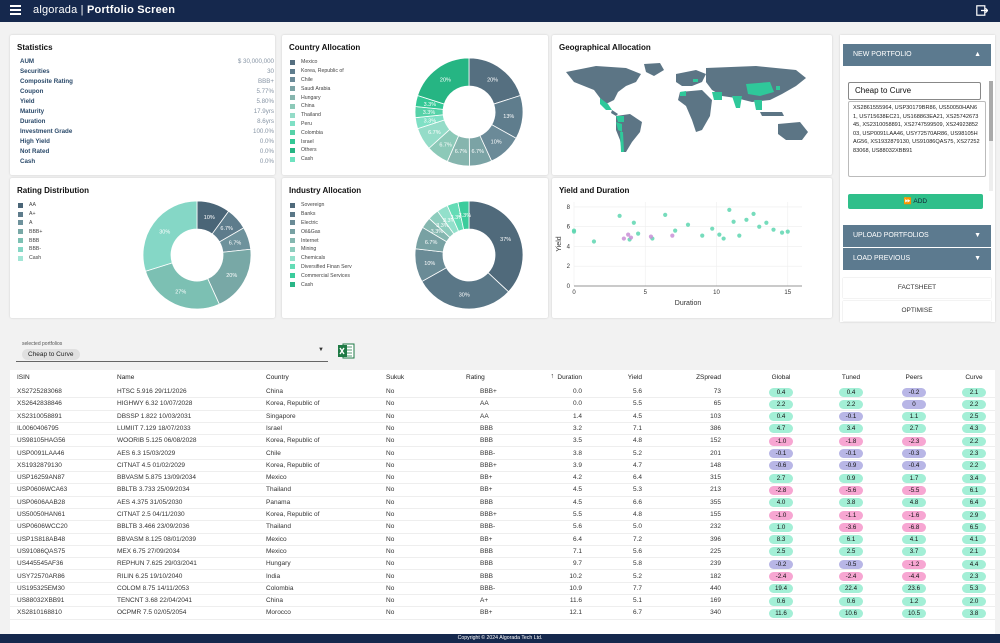  Describe the element at coordinates (851, 377) in the screenshot. I see `column-header: Tuned` at that location.